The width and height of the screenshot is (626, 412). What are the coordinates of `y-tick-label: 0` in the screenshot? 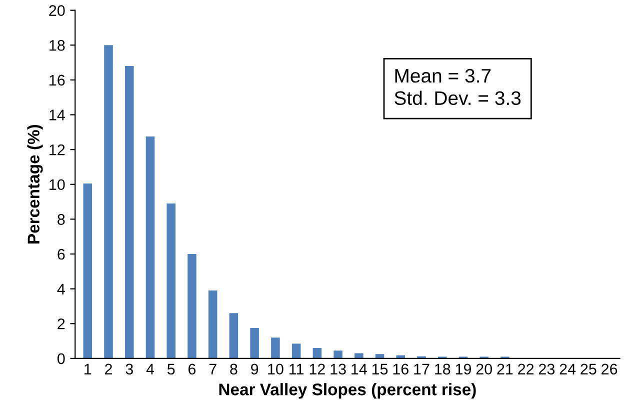 It's located at (61, 358).